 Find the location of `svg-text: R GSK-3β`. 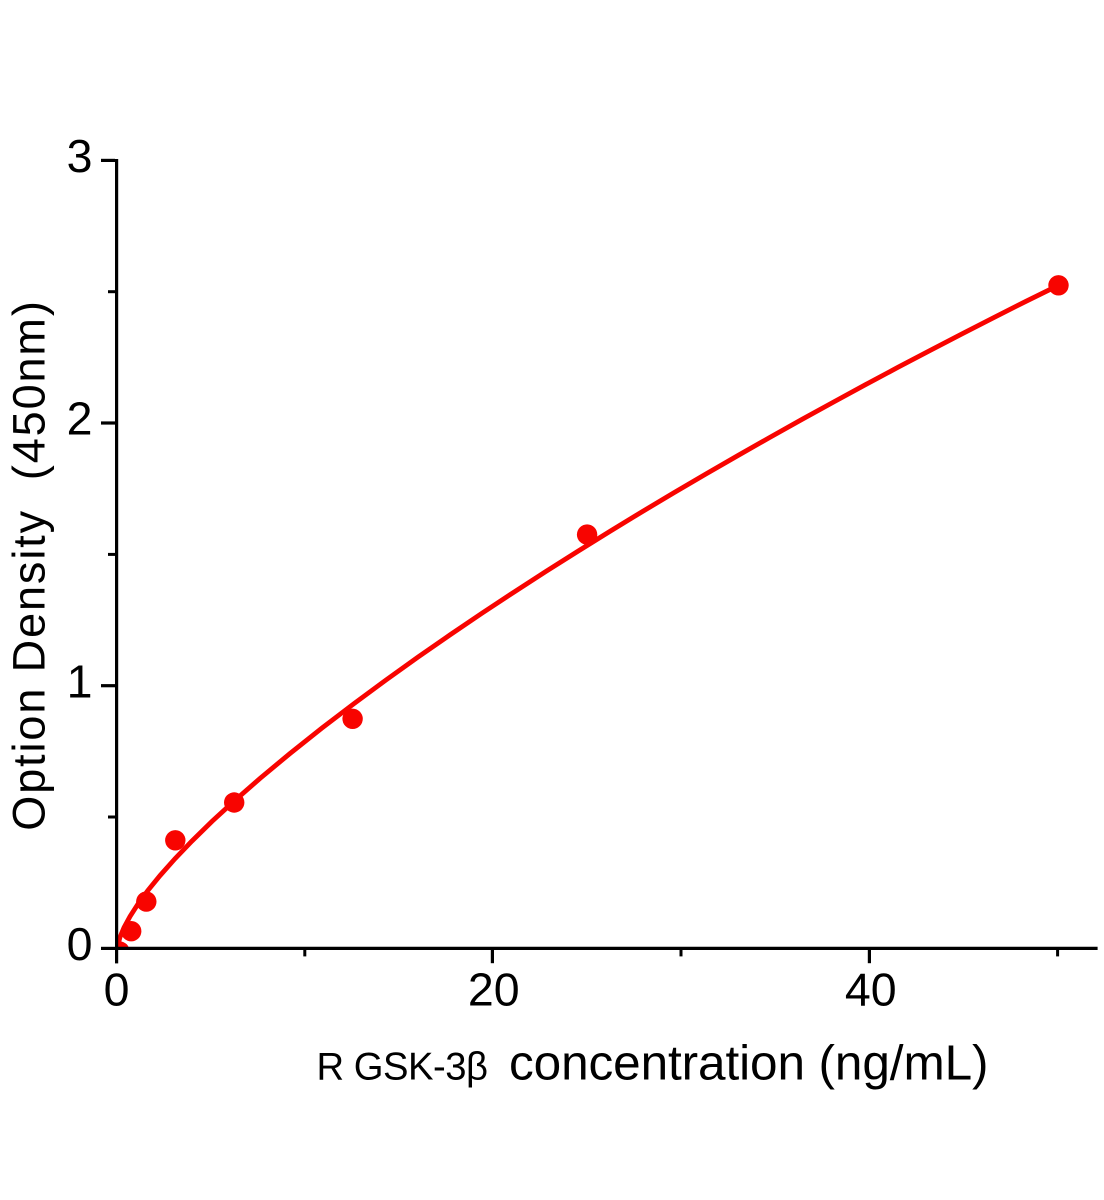

svg-text: R GSK-3β is located at coordinates (402, 1066).